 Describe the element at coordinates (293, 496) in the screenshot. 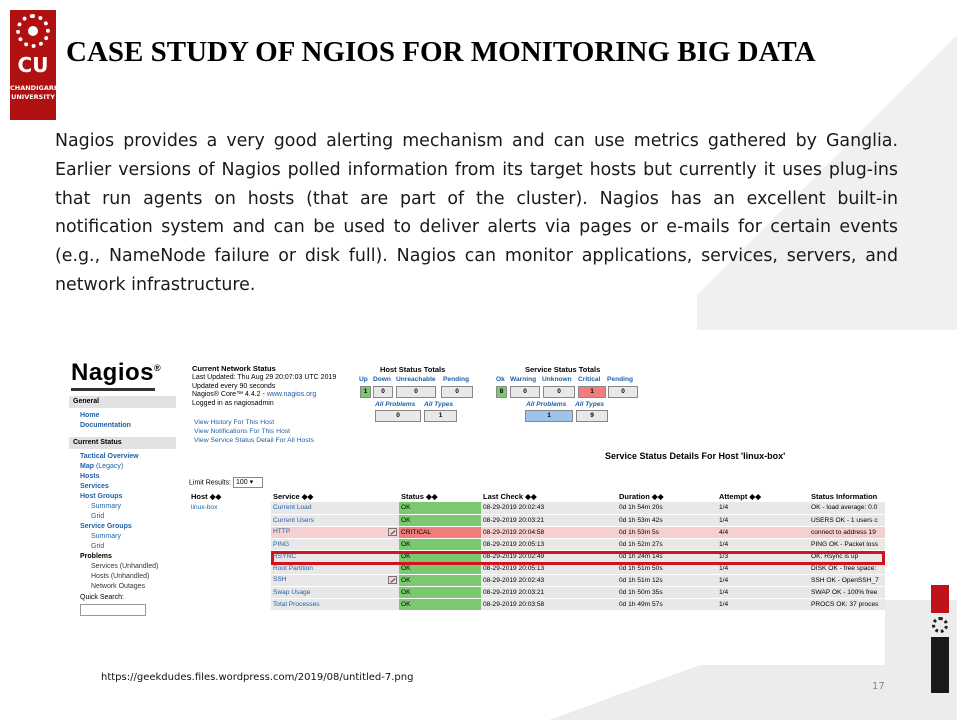

I see `col-service: Service ◆◆` at that location.